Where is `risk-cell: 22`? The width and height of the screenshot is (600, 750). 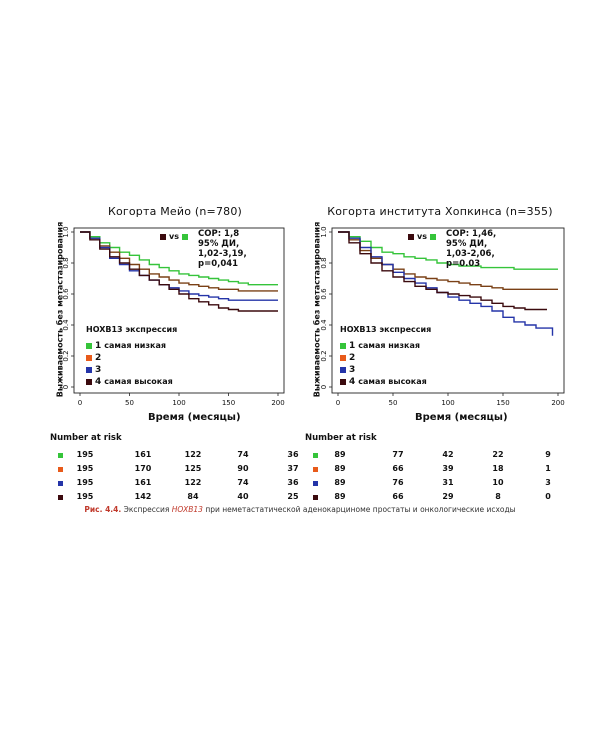 risk-cell: 22 is located at coordinates (498, 454).